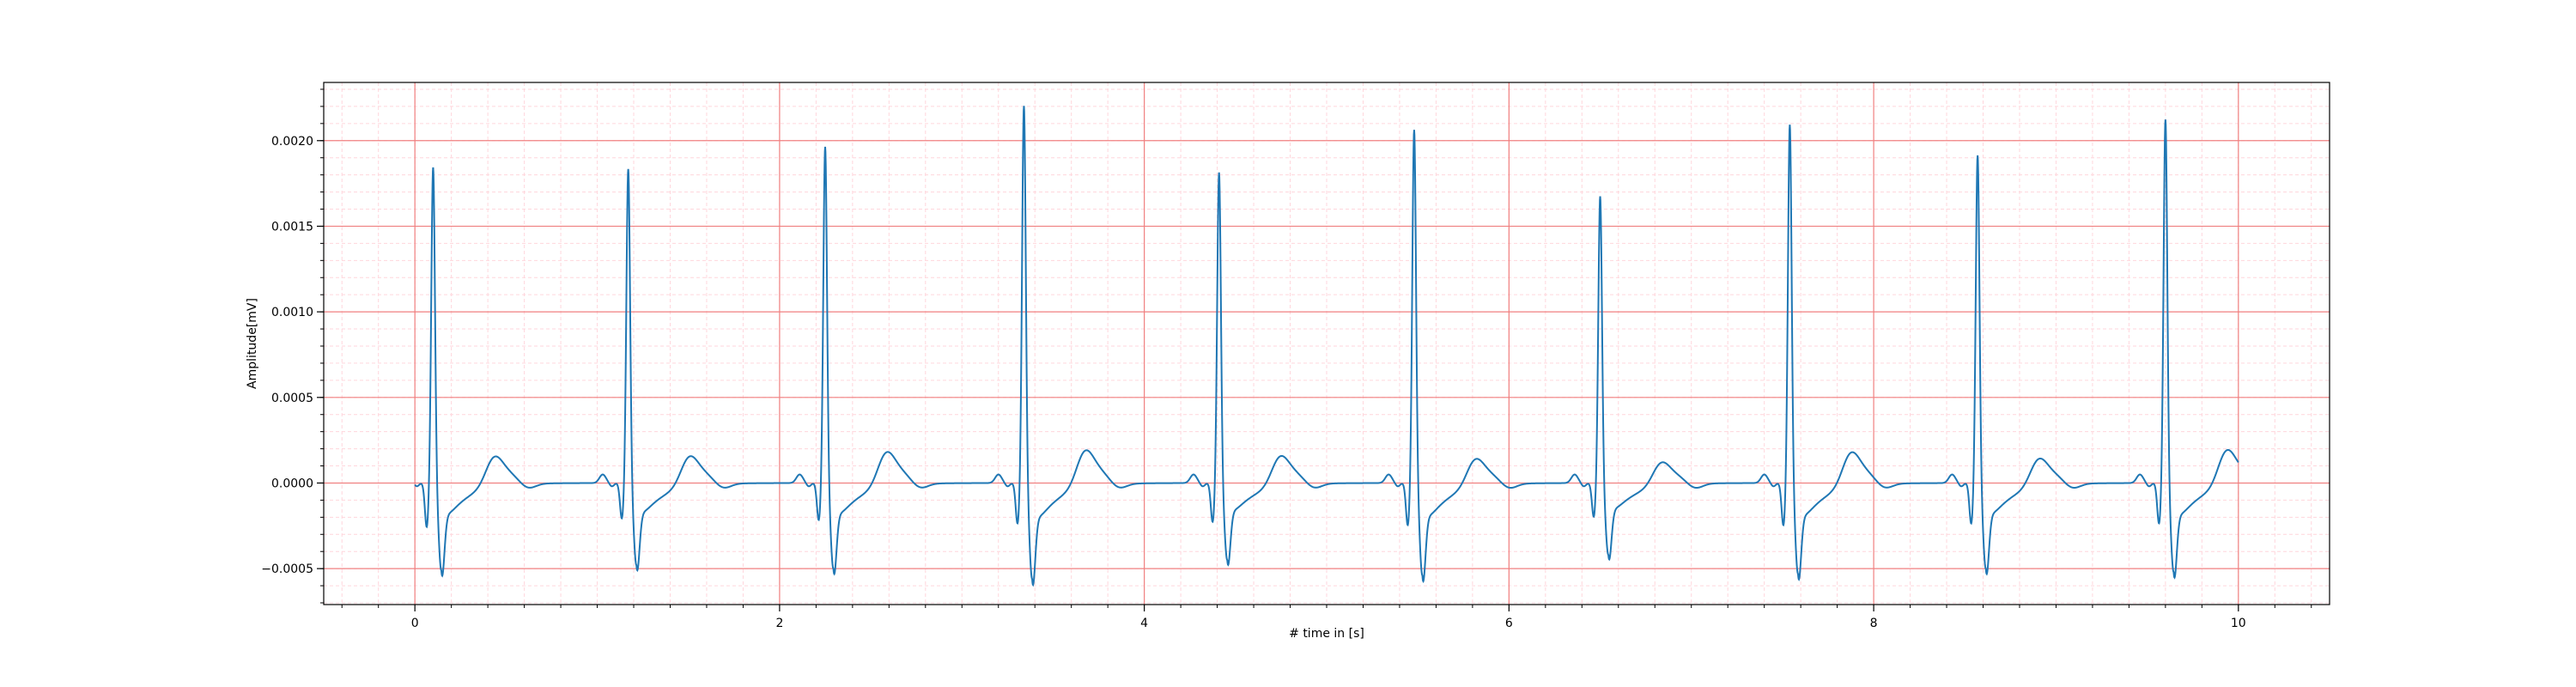 This screenshot has height=687, width=2576. Describe the element at coordinates (1874, 623) in the screenshot. I see `x-tick-label: 8` at that location.